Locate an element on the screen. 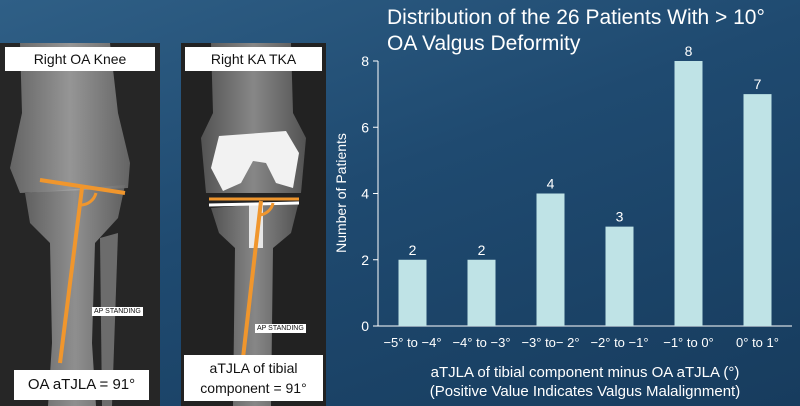  x-tick-label: −5° to −4° is located at coordinates (412, 342).